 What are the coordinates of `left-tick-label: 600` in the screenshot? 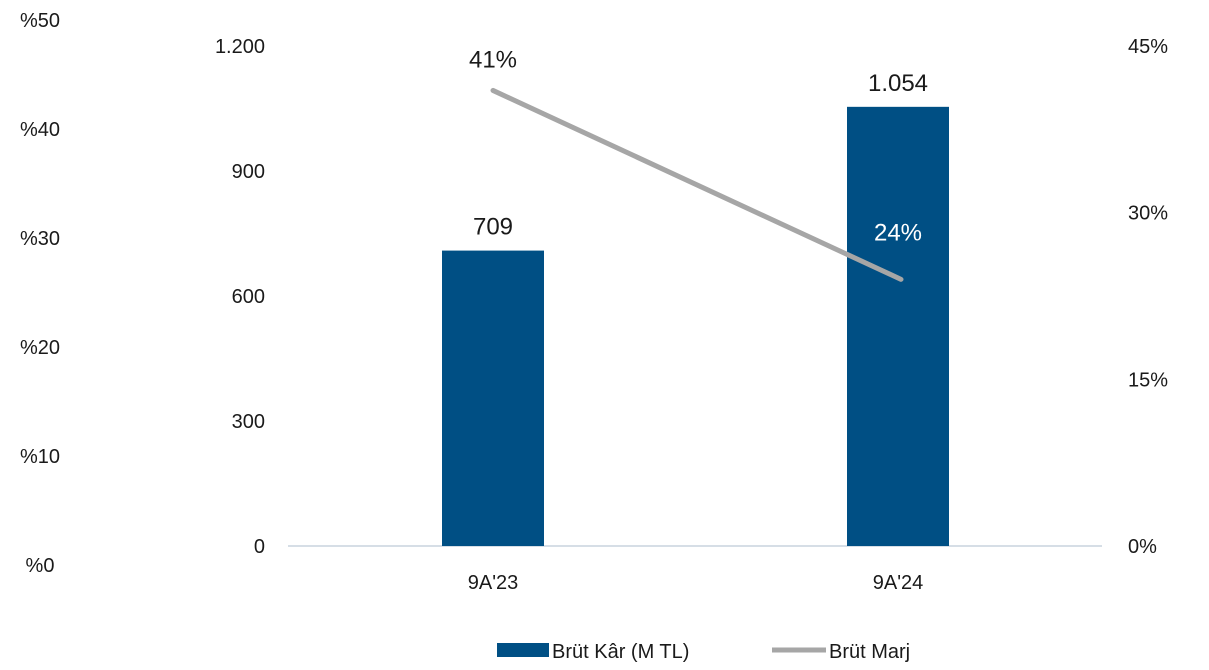 It's located at (248, 297).